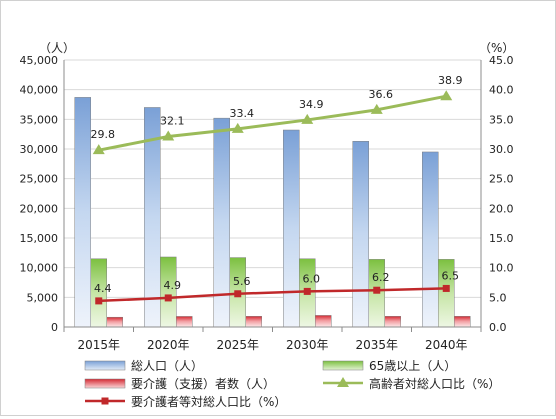  I want to click on left-tick-label: 20,000, so click(39, 208).